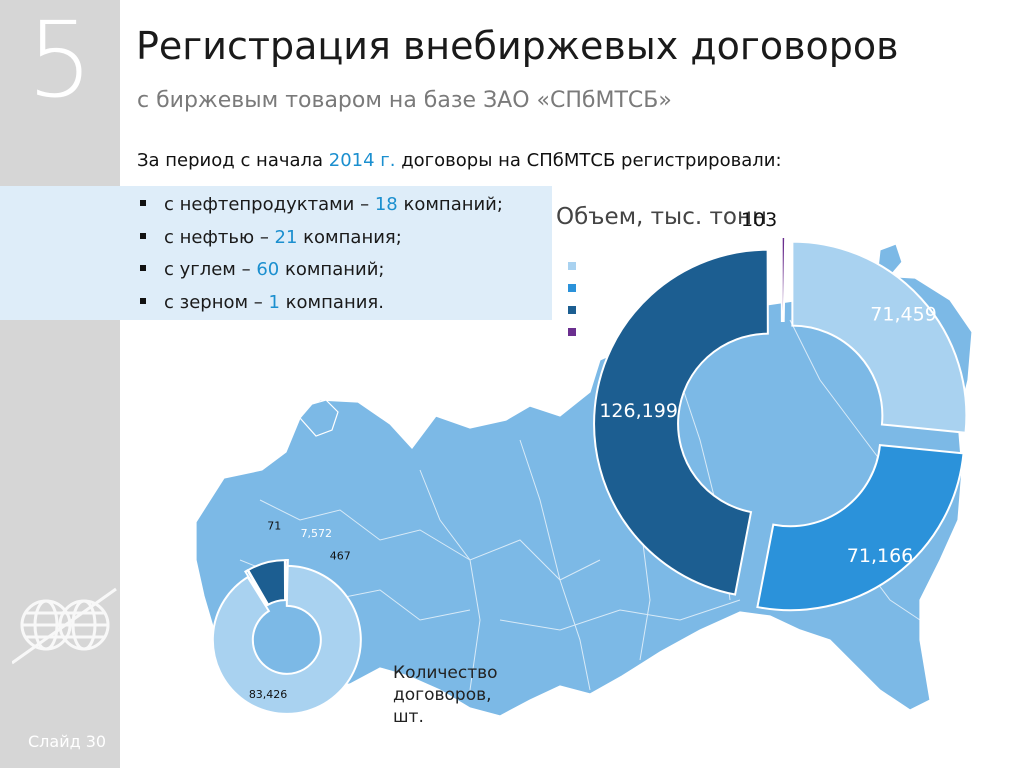  I want to click on legend-label: Зерно, so click(601, 332).